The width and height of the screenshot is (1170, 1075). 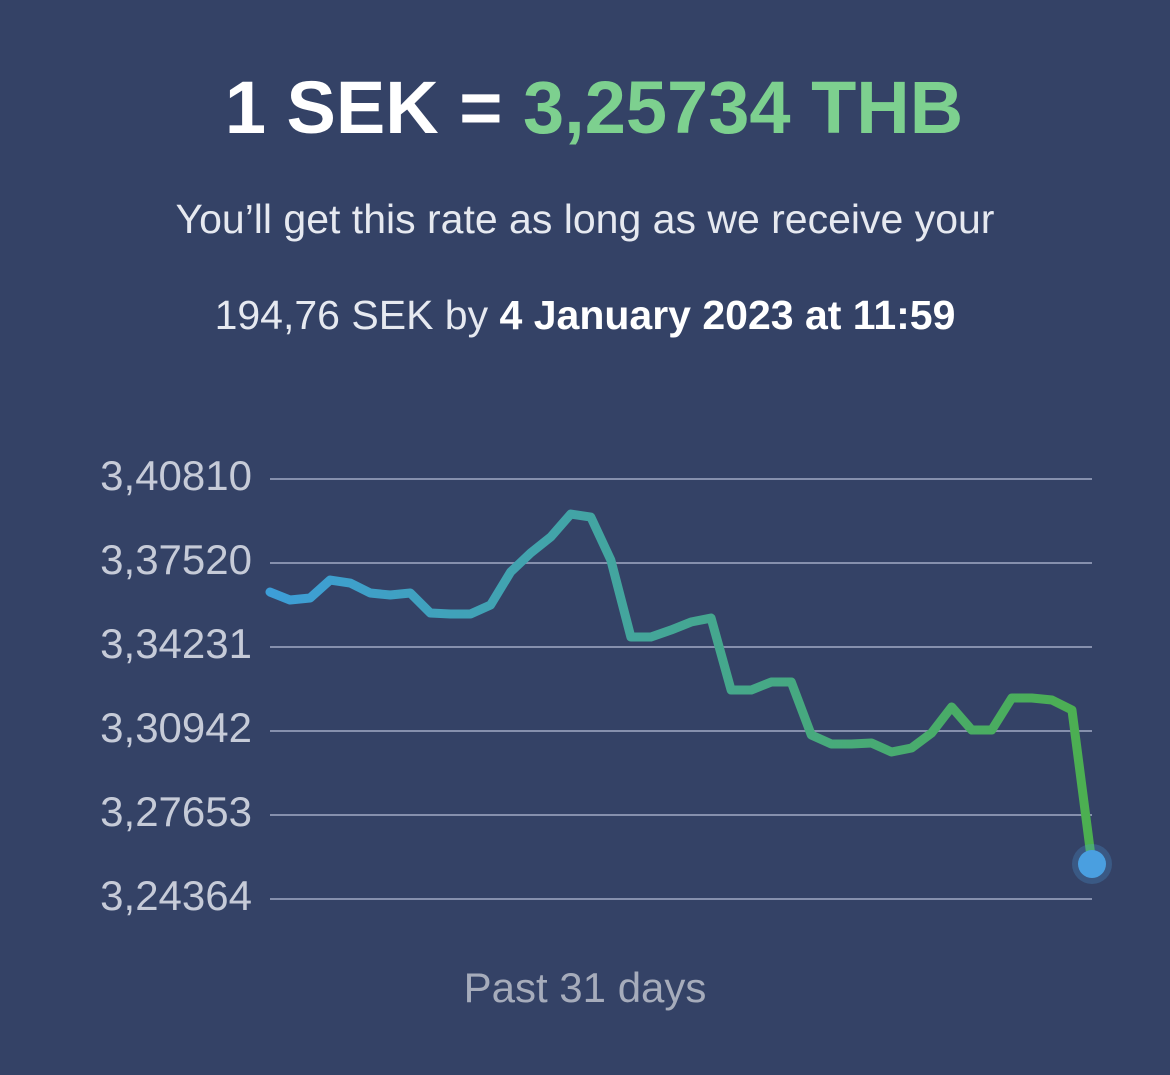 I want to click on y-tick-label: 3,27653, so click(x=176, y=811).